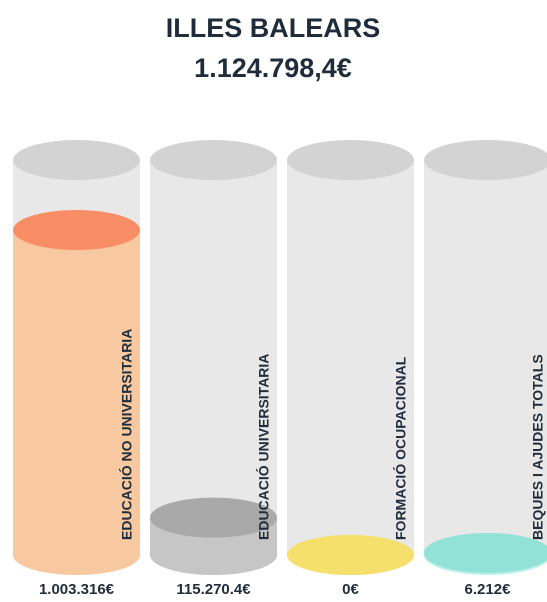  I want to click on value-label: 115.270.4€, so click(213, 589).